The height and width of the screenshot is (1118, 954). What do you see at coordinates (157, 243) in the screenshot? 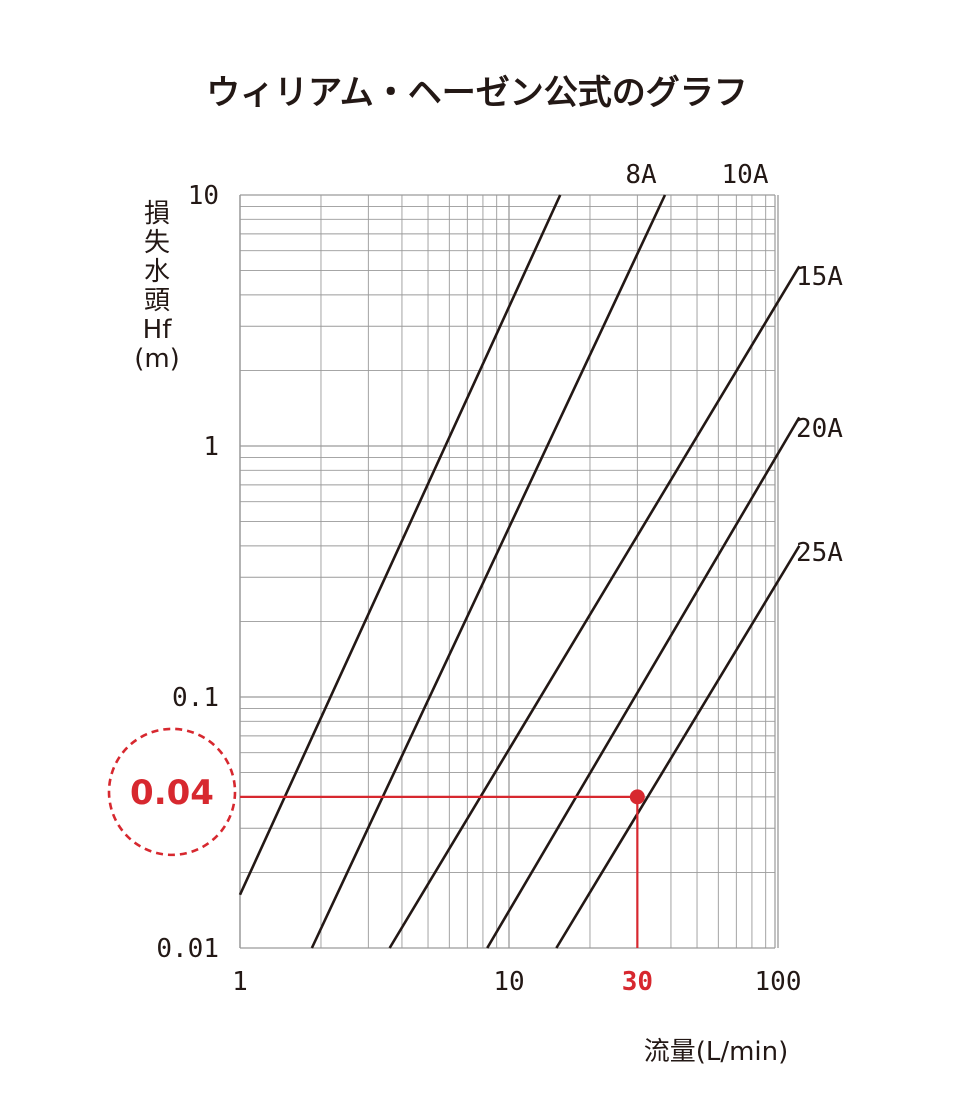
I see `y-axis-label-line: 失` at bounding box center [157, 243].